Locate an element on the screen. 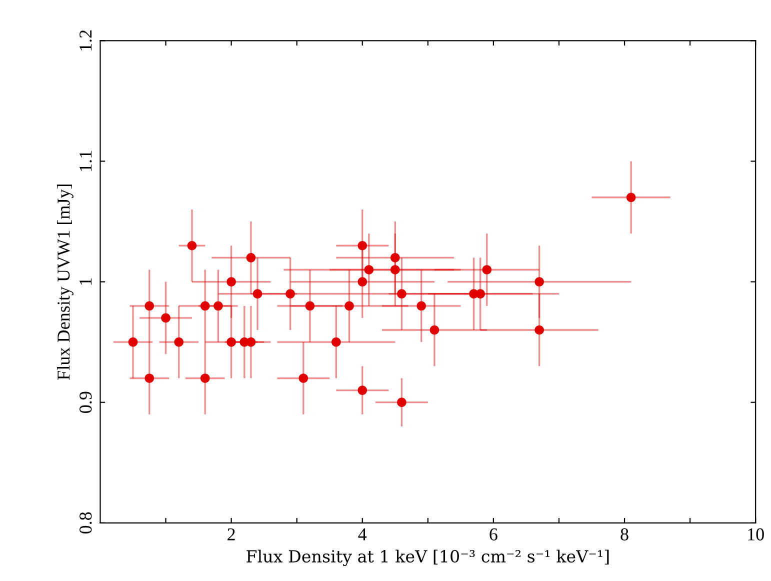 The height and width of the screenshot is (581, 771). x-tick-label: 8 is located at coordinates (624, 534).